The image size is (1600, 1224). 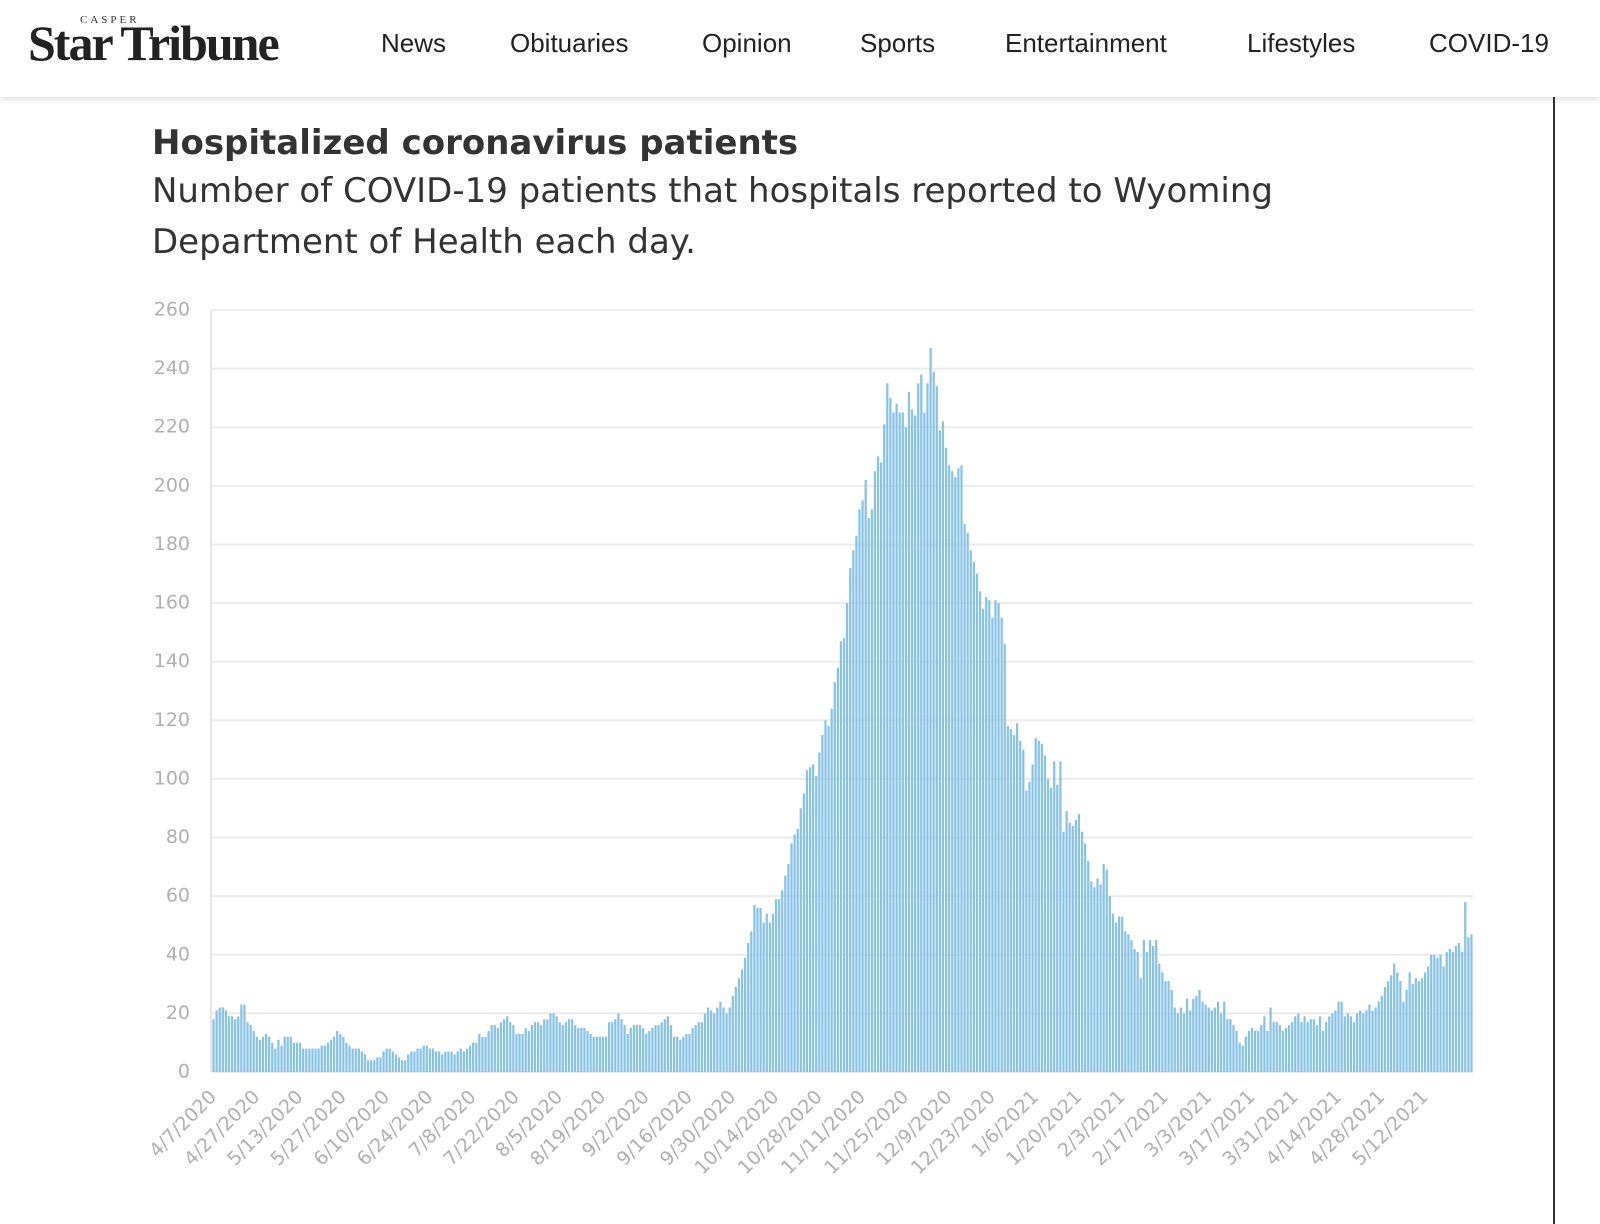 I want to click on nav-link: News, so click(x=414, y=43).